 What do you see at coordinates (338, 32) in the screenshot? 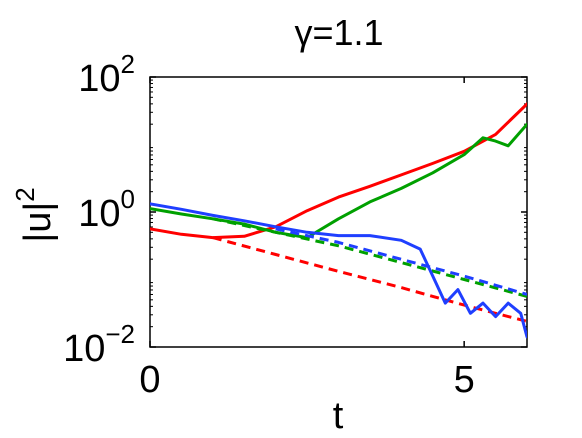
I see `chart-title: γ=1.1` at bounding box center [338, 32].